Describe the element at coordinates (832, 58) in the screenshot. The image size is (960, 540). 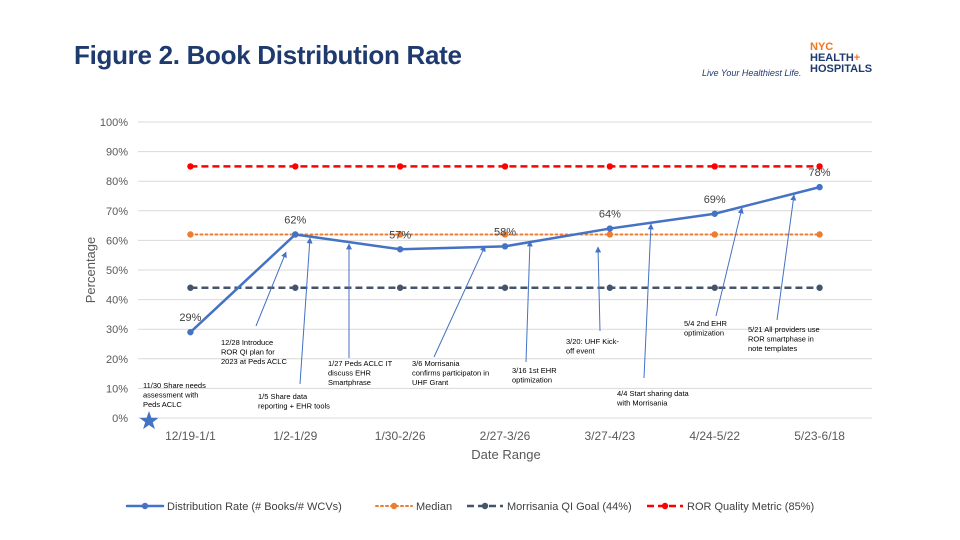
I see `logo-health: HEALTH` at that location.